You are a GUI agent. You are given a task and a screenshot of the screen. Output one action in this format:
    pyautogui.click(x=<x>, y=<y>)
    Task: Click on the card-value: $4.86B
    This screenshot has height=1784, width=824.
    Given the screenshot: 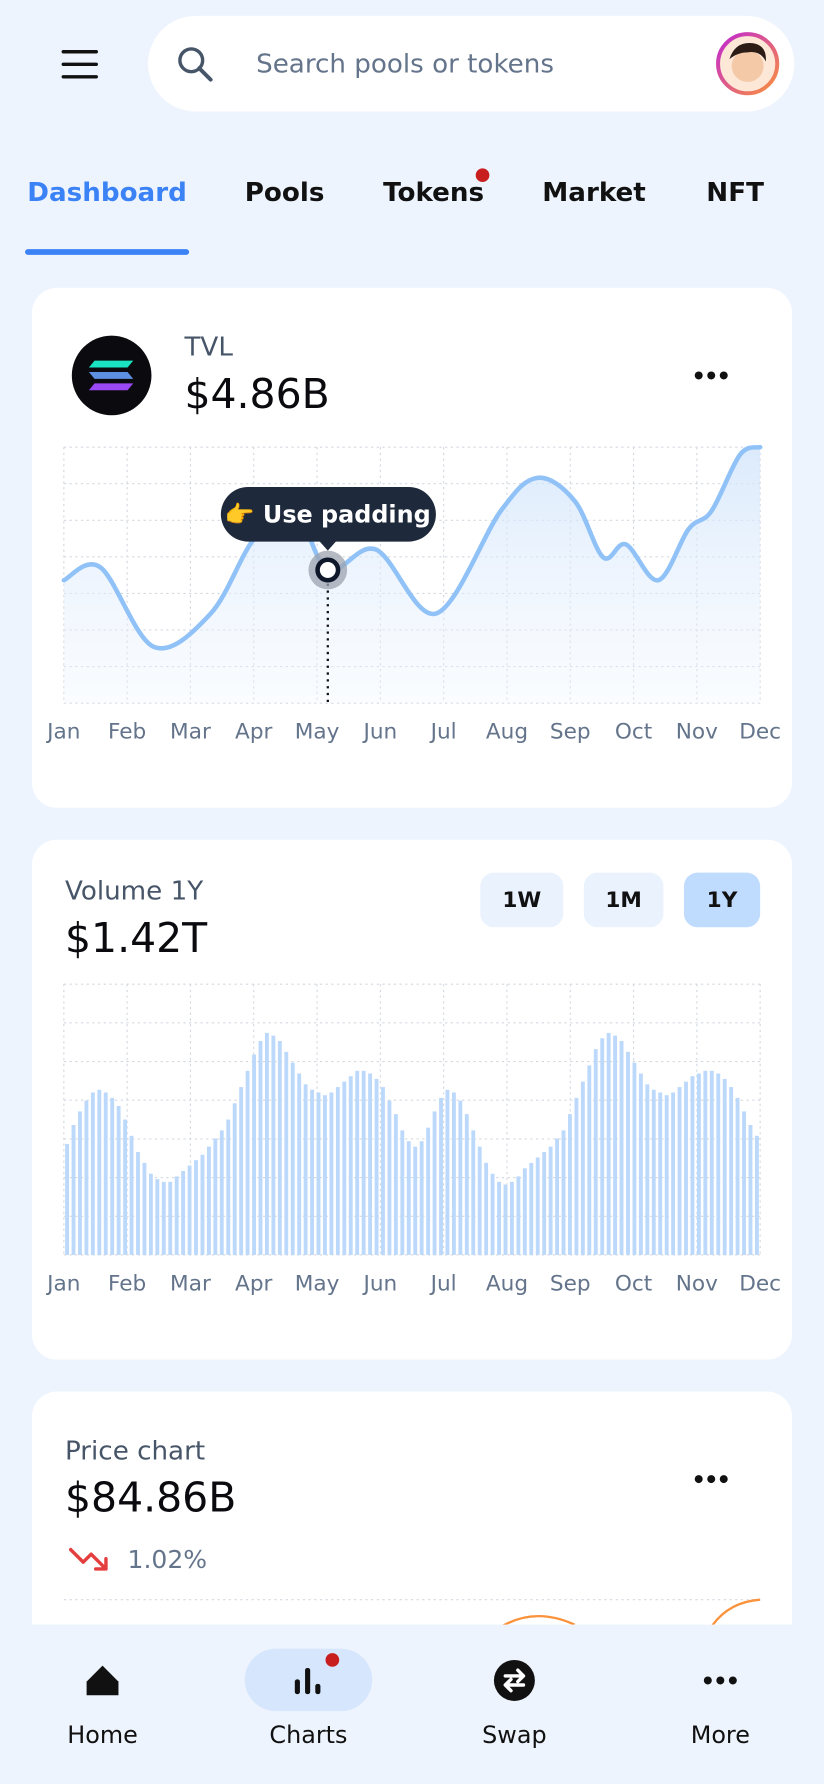 What is the action you would take?
    pyautogui.click(x=256, y=394)
    